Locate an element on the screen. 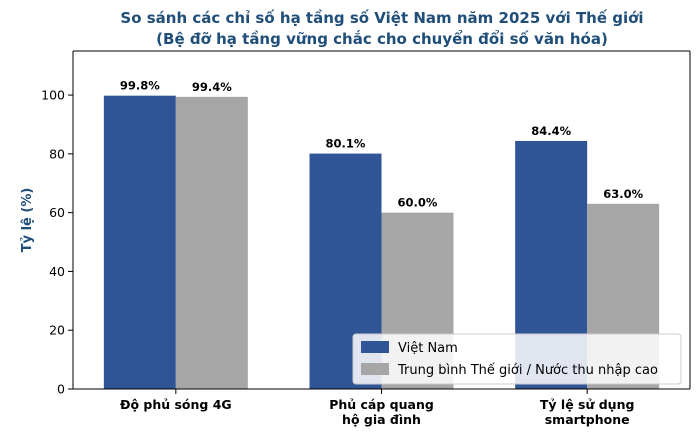  legend-label-2: Trung bình Thế giới / Nước thu nhập cao is located at coordinates (527, 370).